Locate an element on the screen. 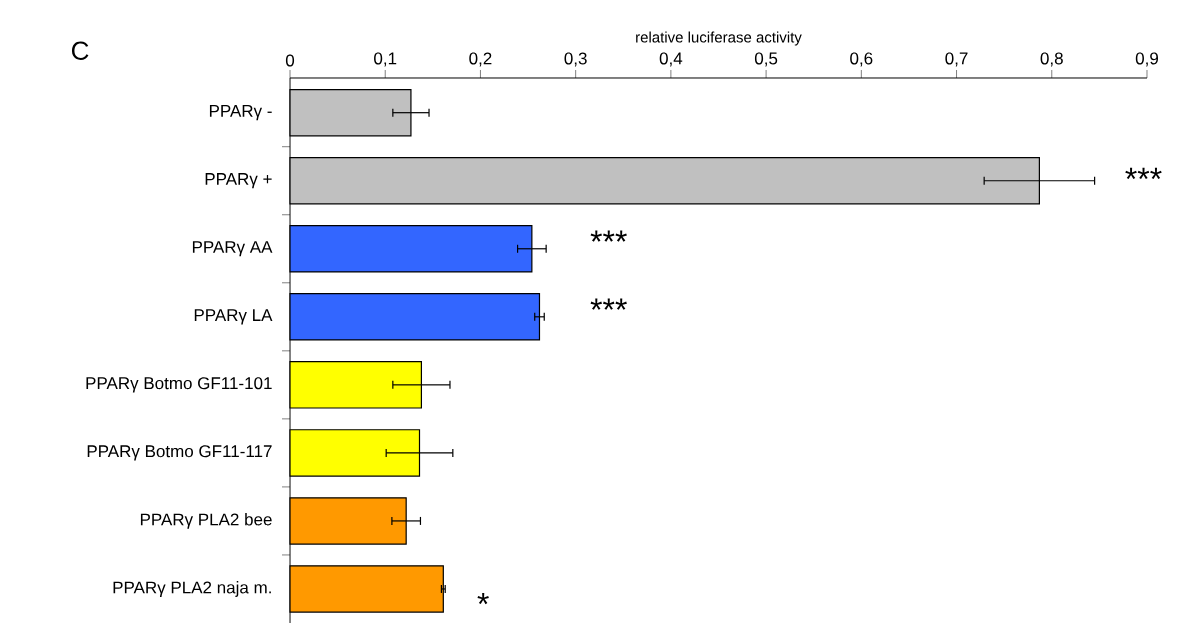 This screenshot has height=623, width=1189. x-tick-label: 0,3 is located at coordinates (575, 59).